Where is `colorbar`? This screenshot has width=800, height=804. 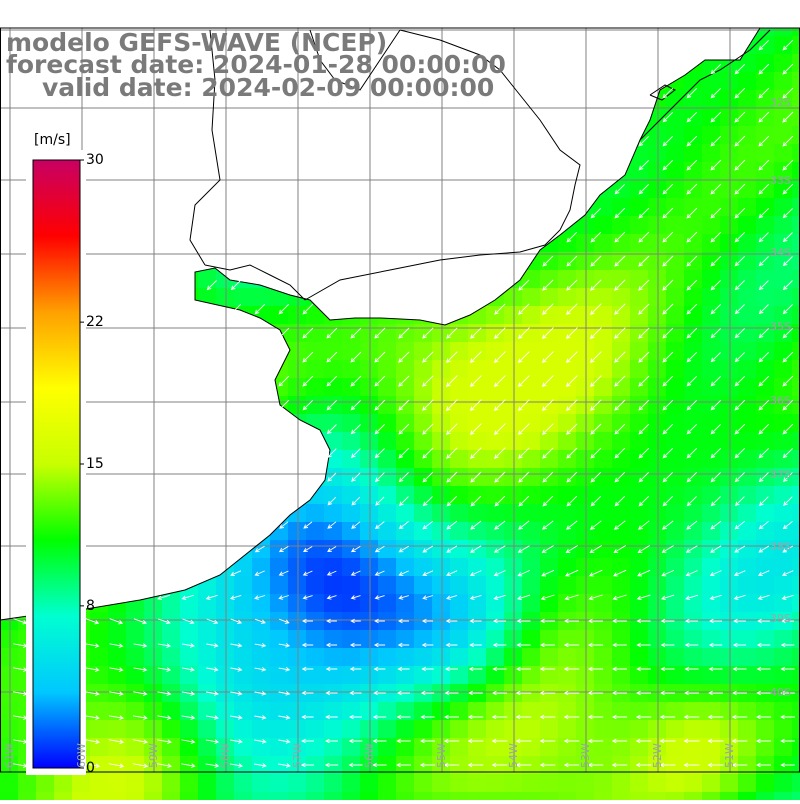
colorbar is located at coordinates (56, 462).